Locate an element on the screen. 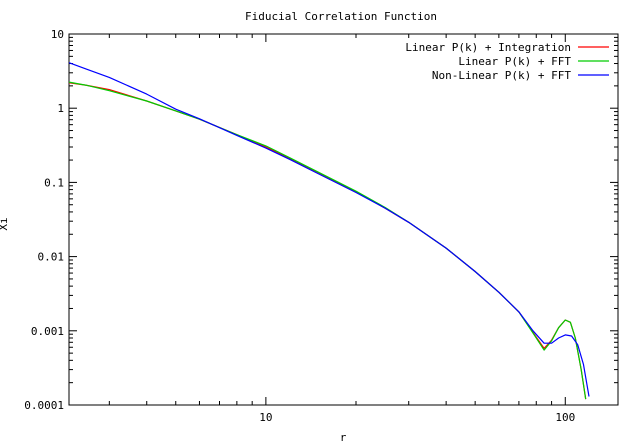  x-axis-label: r is located at coordinates (343, 437).